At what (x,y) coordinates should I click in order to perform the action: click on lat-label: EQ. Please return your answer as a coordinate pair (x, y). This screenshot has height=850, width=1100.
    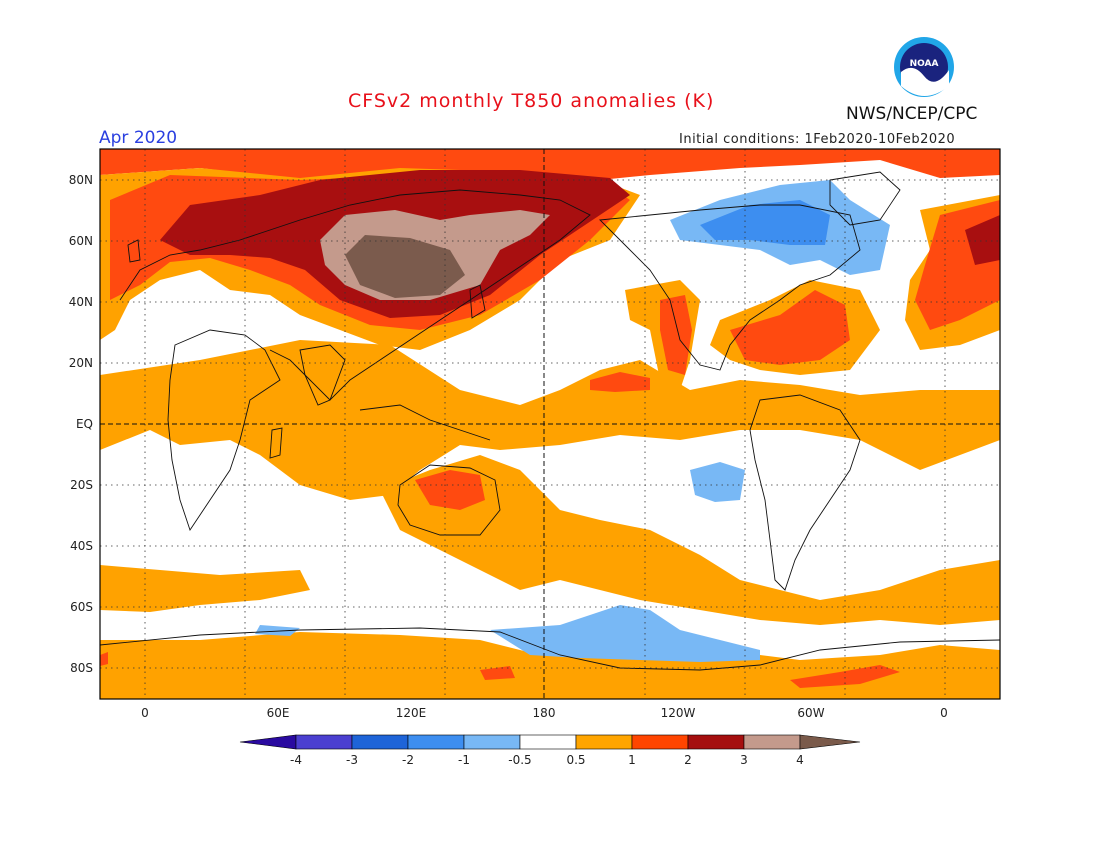
    Looking at the image, I should click on (84, 424).